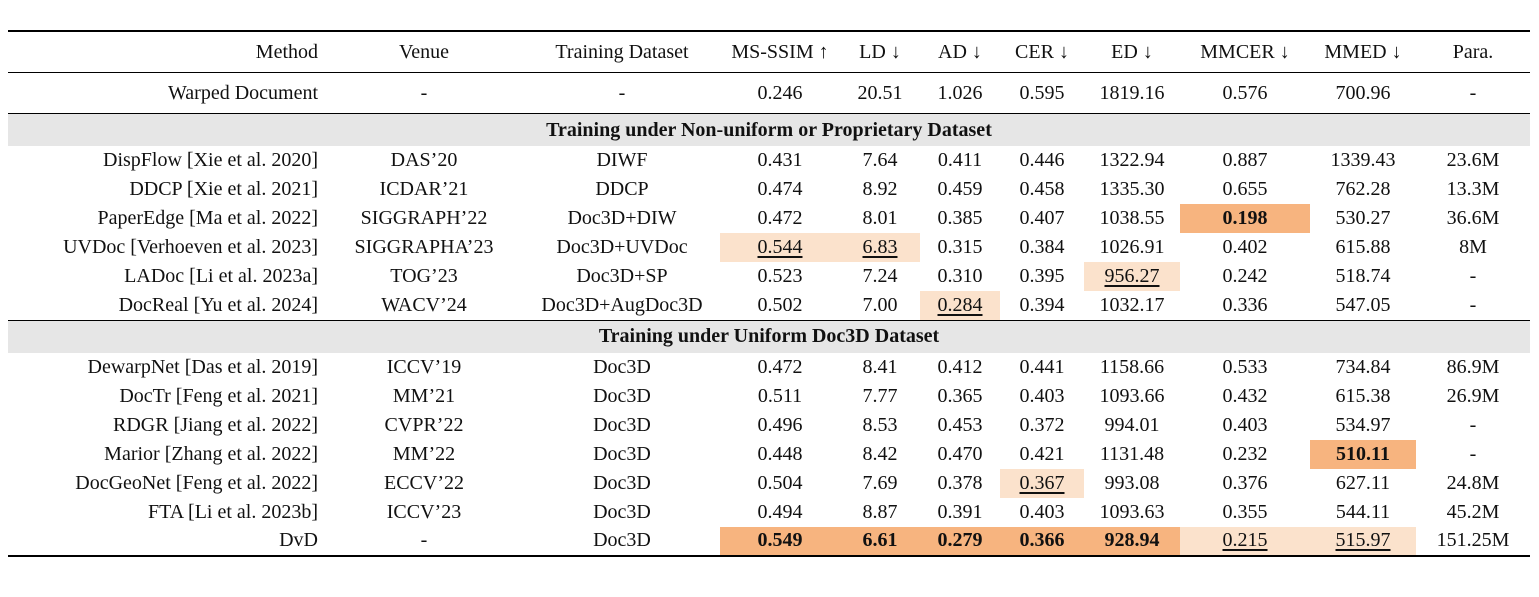 This screenshot has width=1539, height=597. I want to click on table-cell: 0.279, so click(960, 541).